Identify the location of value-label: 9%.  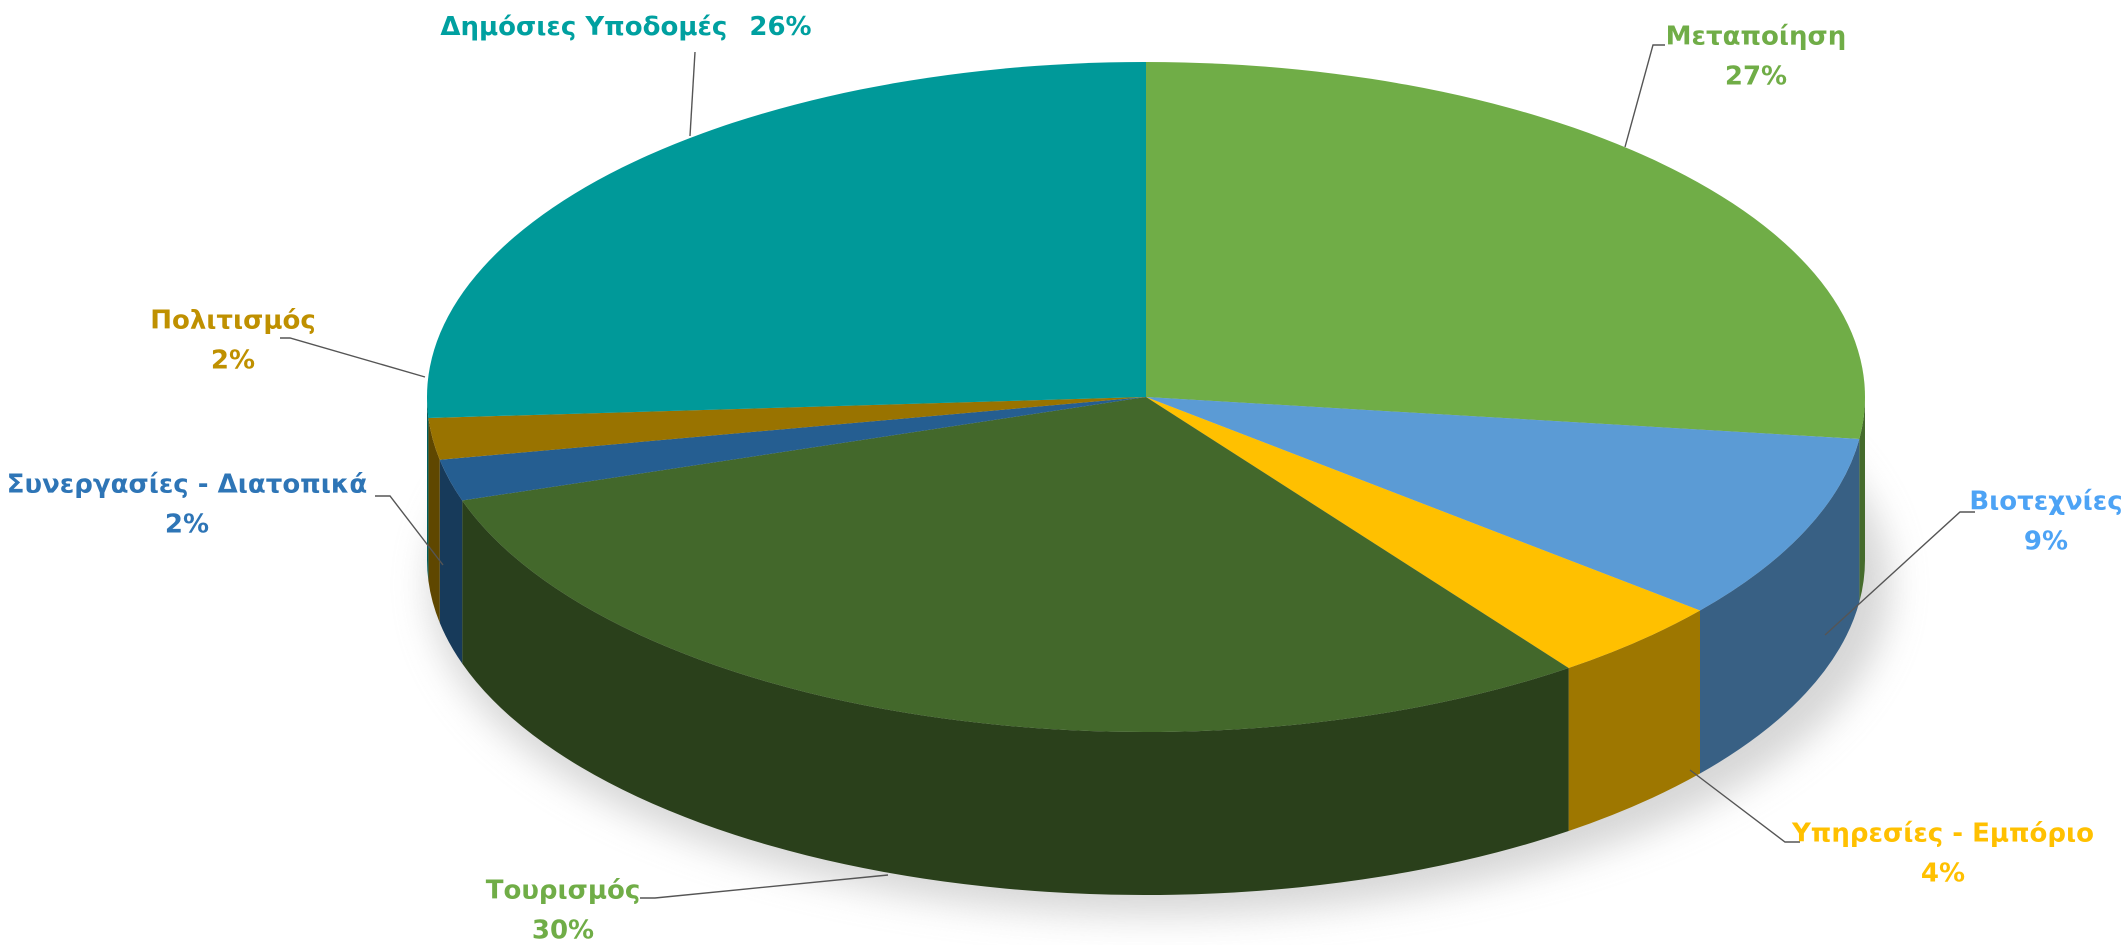
(2046, 542).